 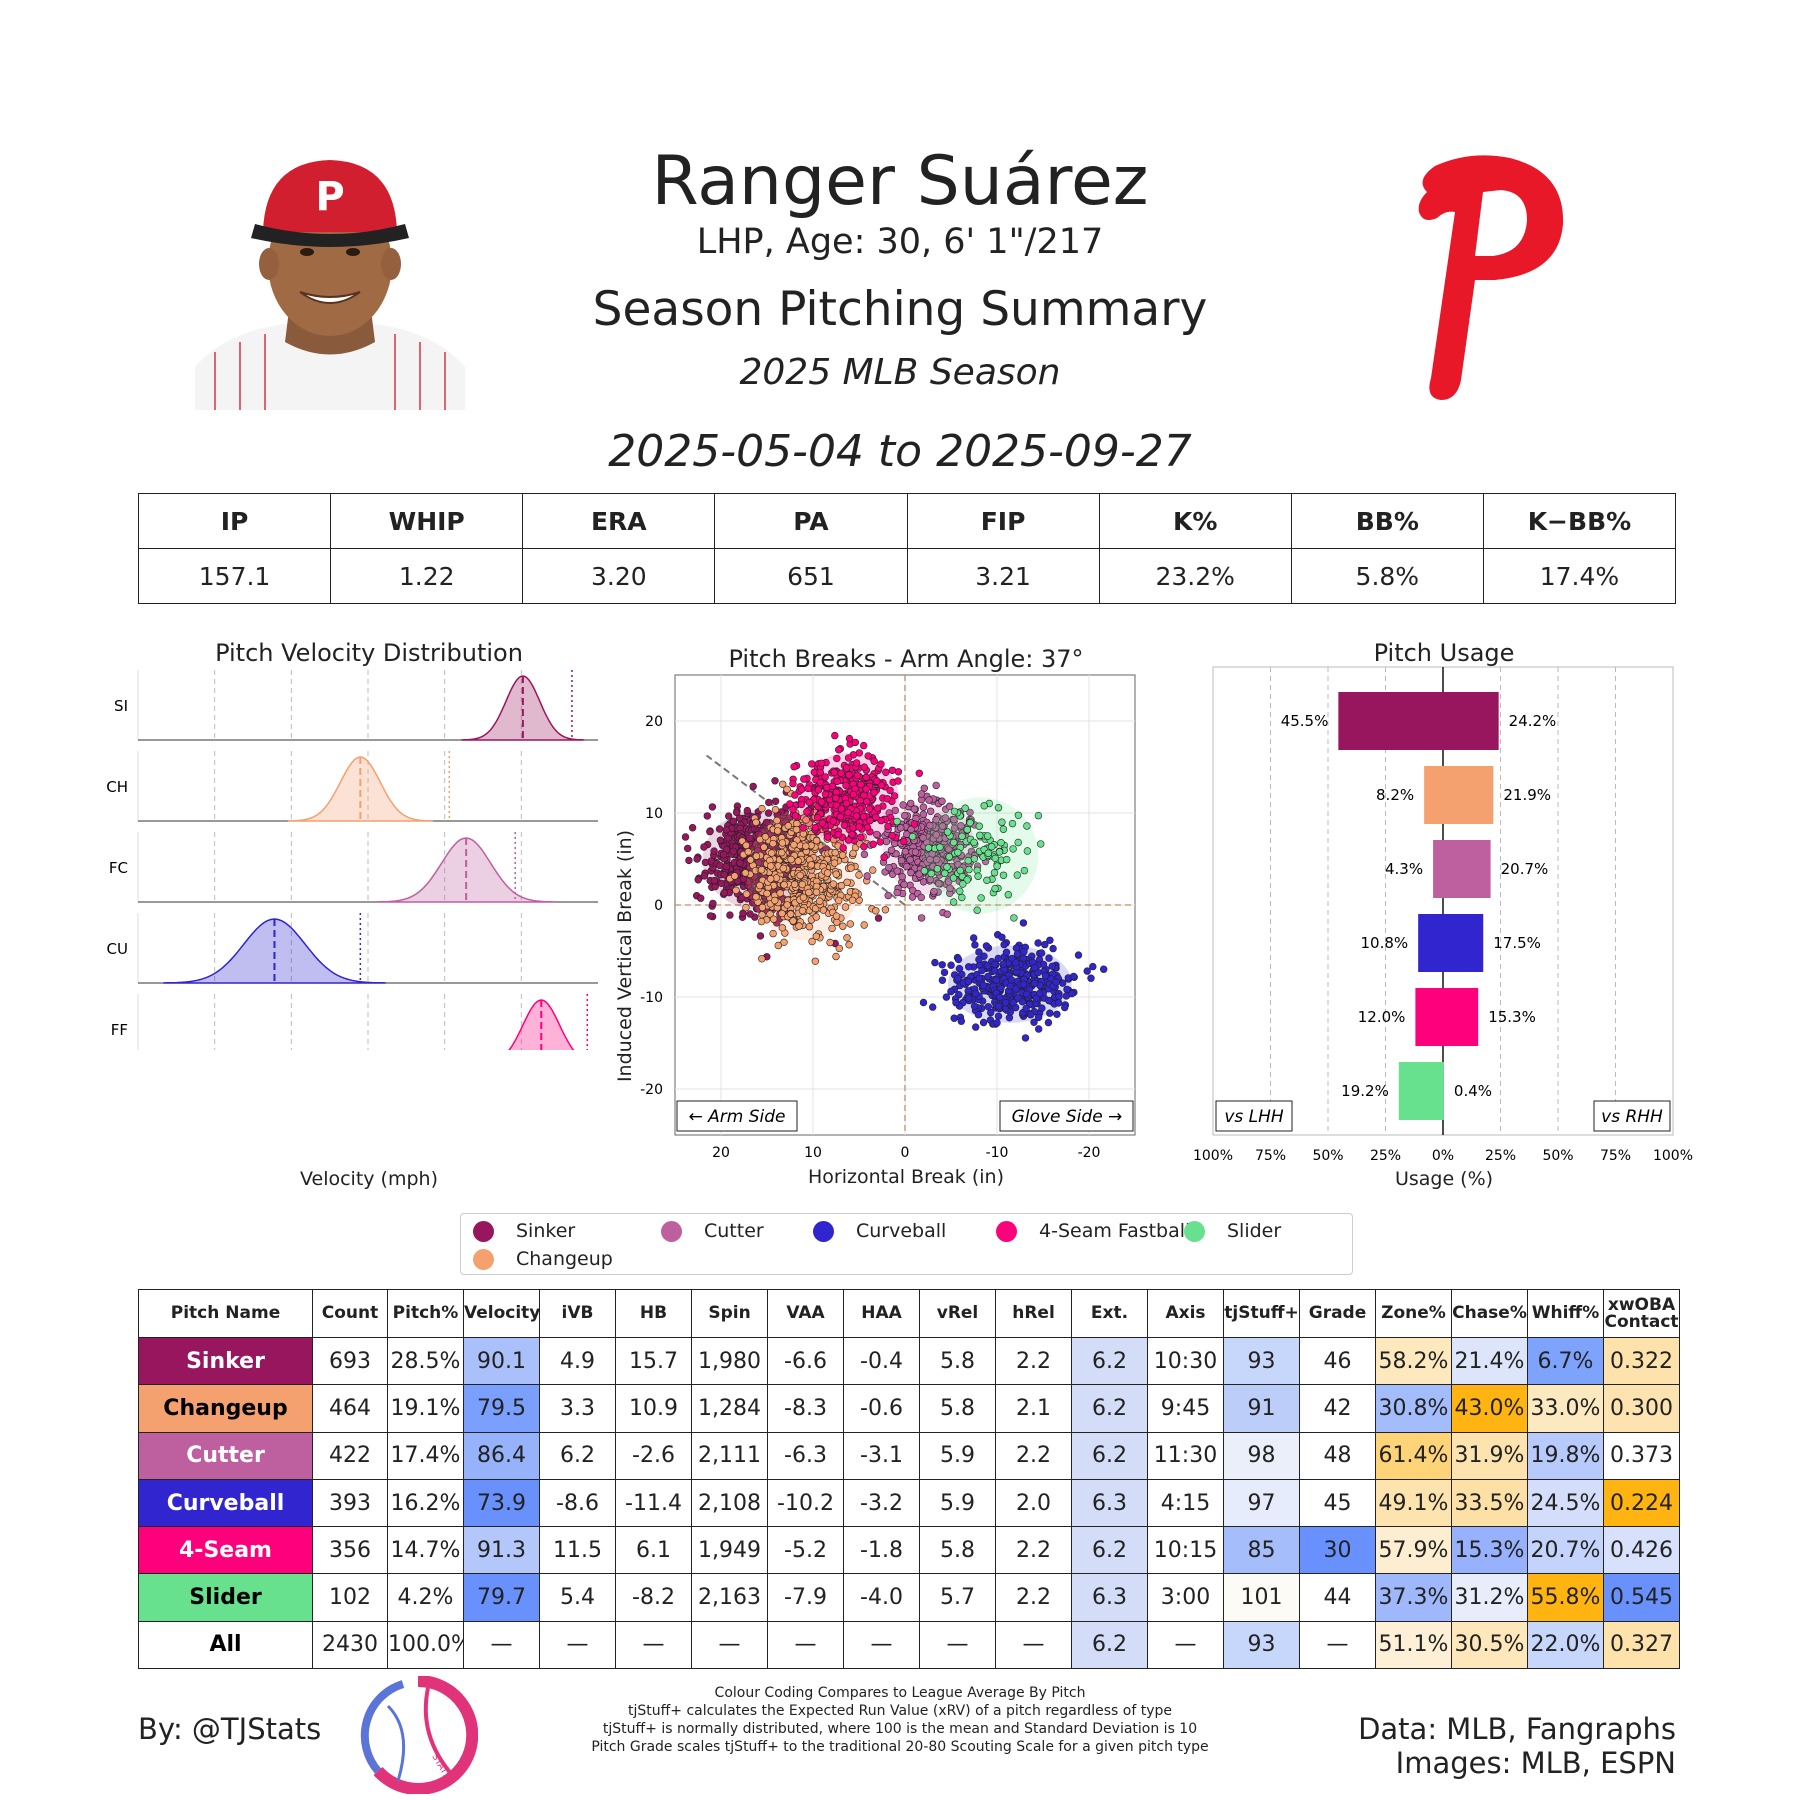 I want to click on velocity-row-SI: SI, so click(x=356, y=705).